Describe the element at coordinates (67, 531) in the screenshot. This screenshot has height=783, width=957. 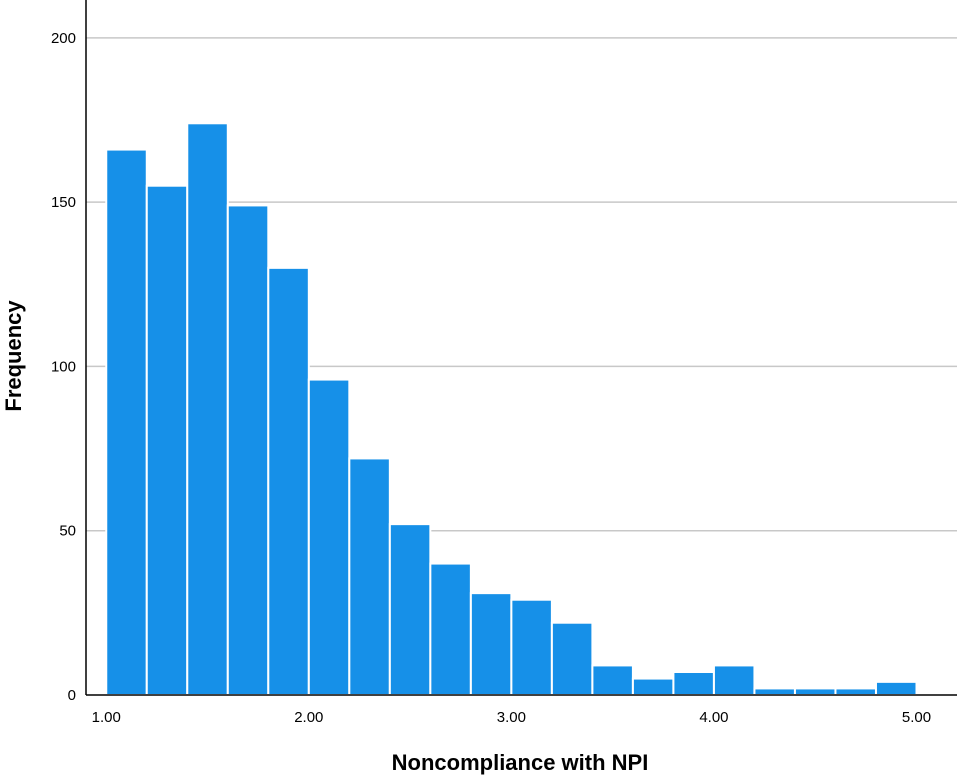
I see `y-tick-label: 50` at that location.